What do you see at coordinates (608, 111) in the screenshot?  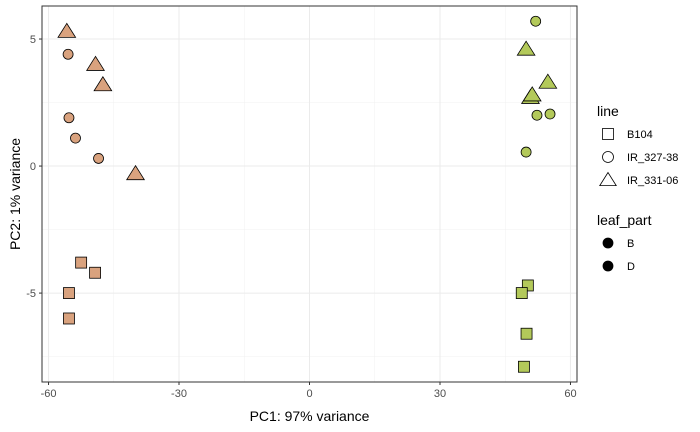 I see `legend-title: line` at bounding box center [608, 111].